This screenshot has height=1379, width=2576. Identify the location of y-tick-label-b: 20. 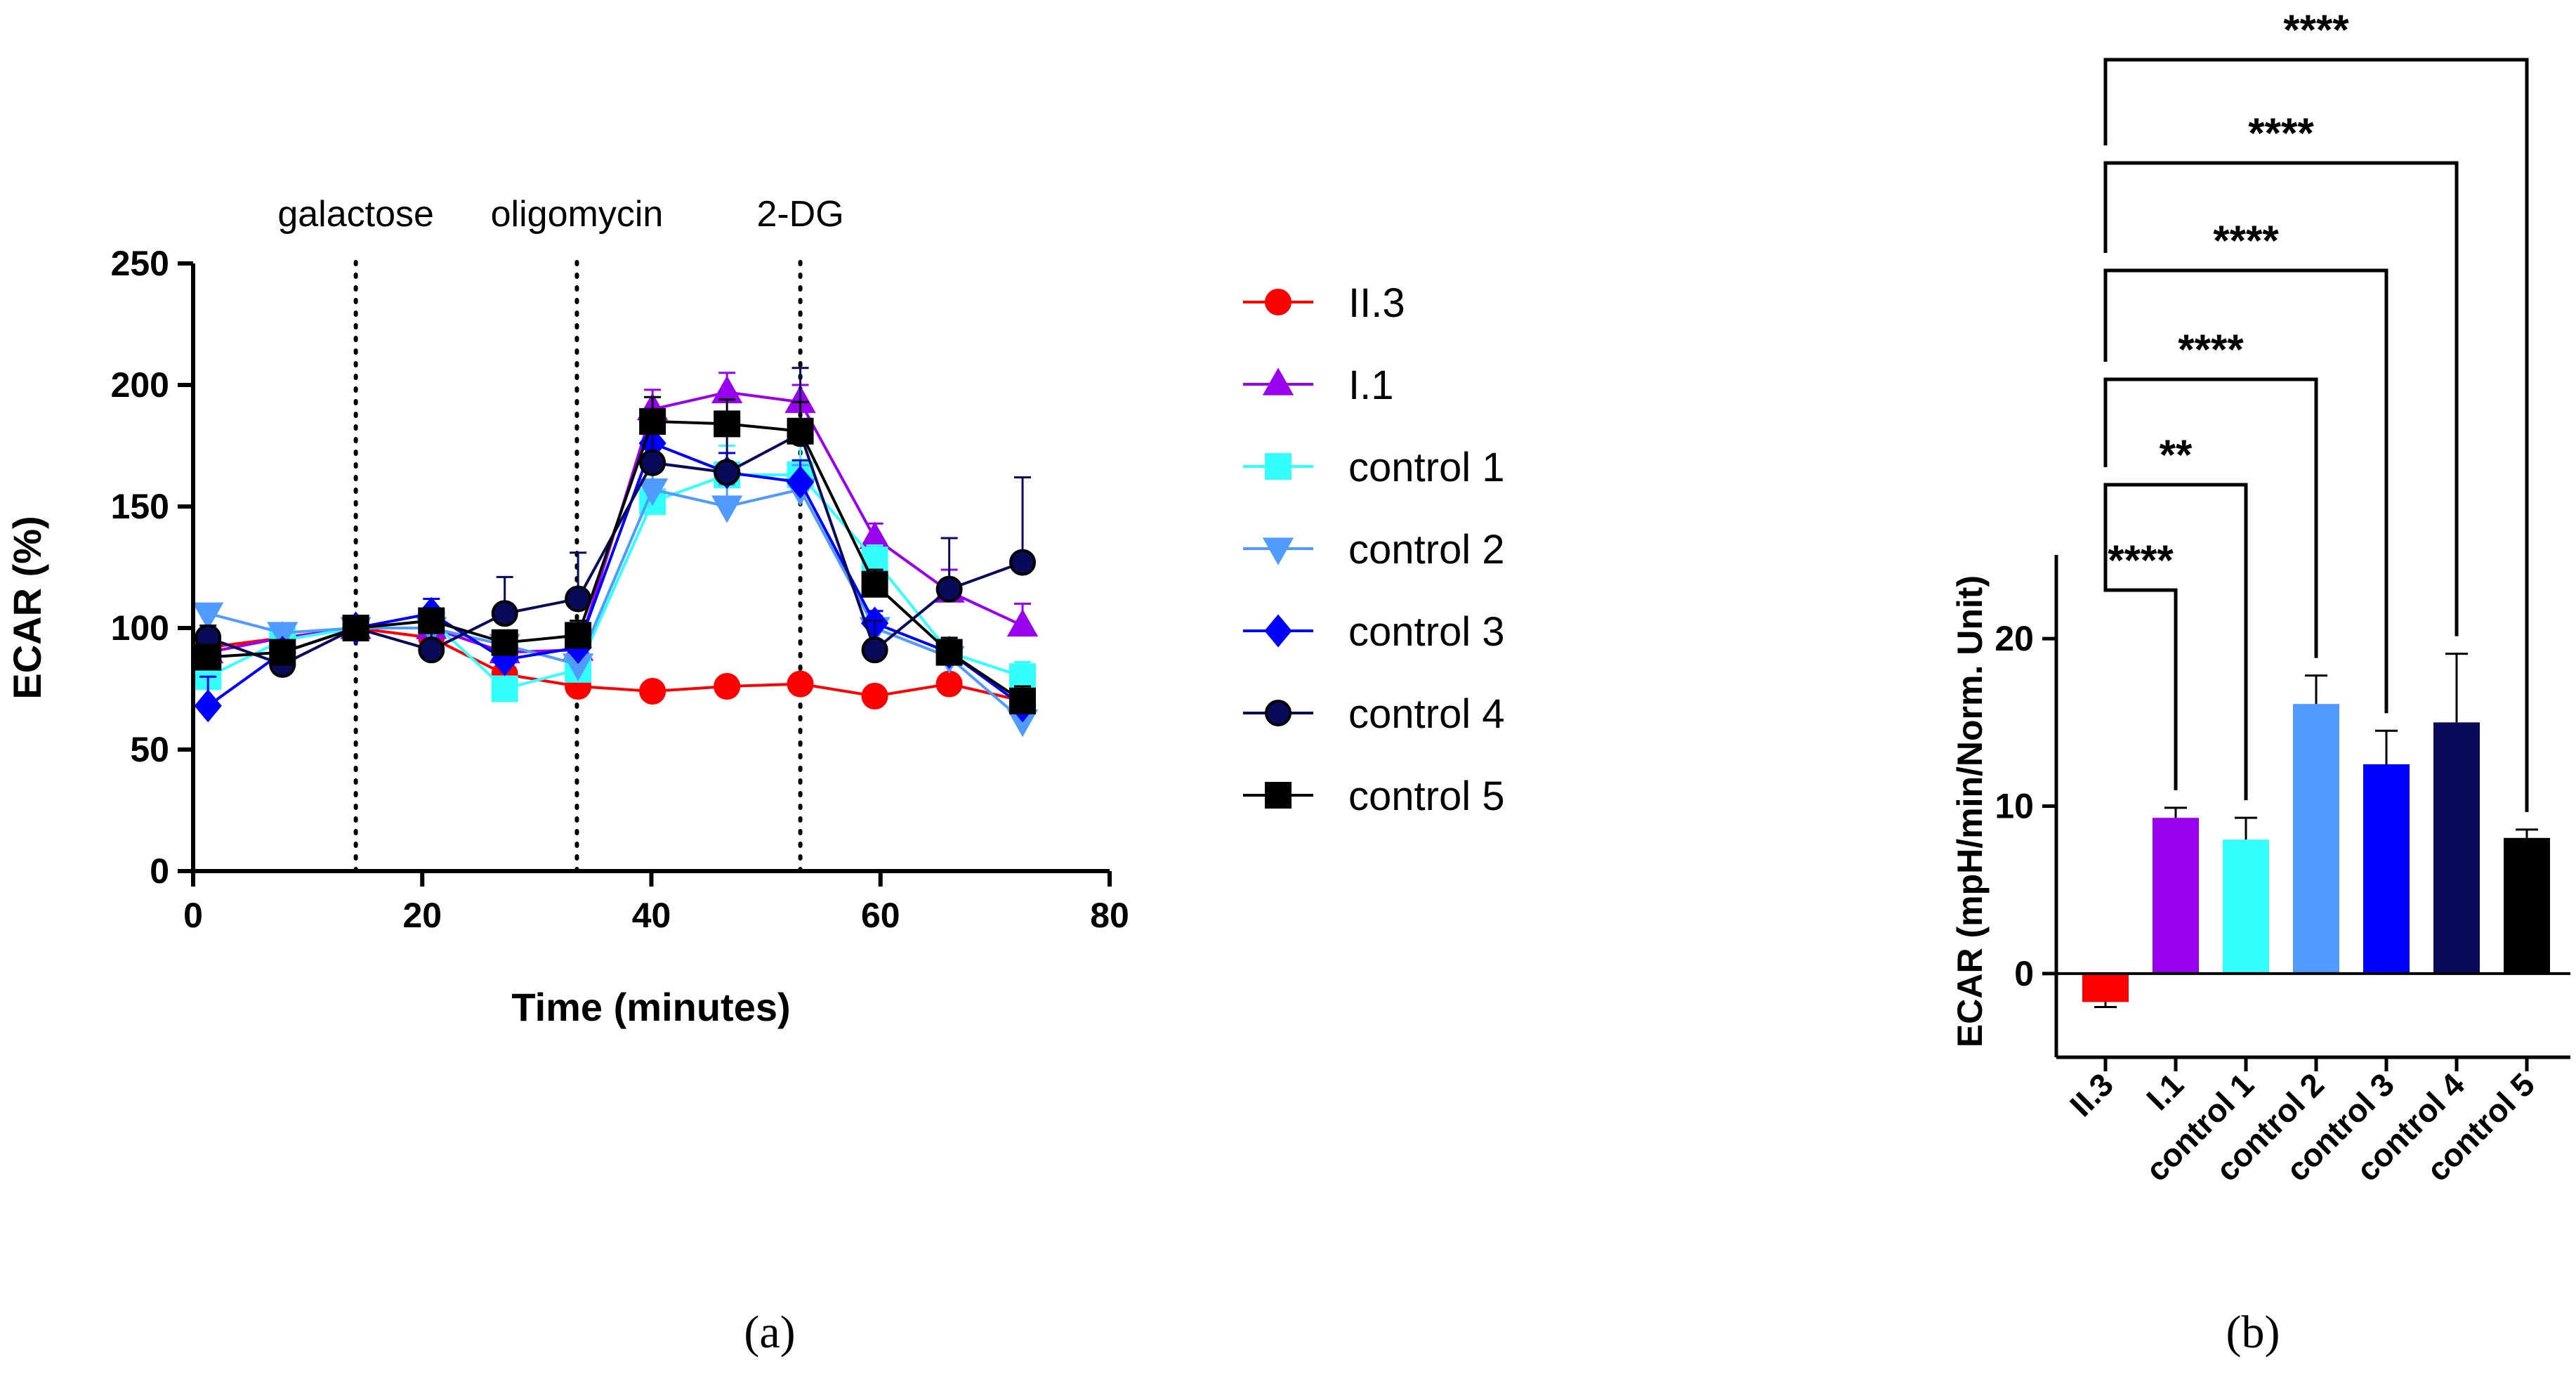
(2015, 638).